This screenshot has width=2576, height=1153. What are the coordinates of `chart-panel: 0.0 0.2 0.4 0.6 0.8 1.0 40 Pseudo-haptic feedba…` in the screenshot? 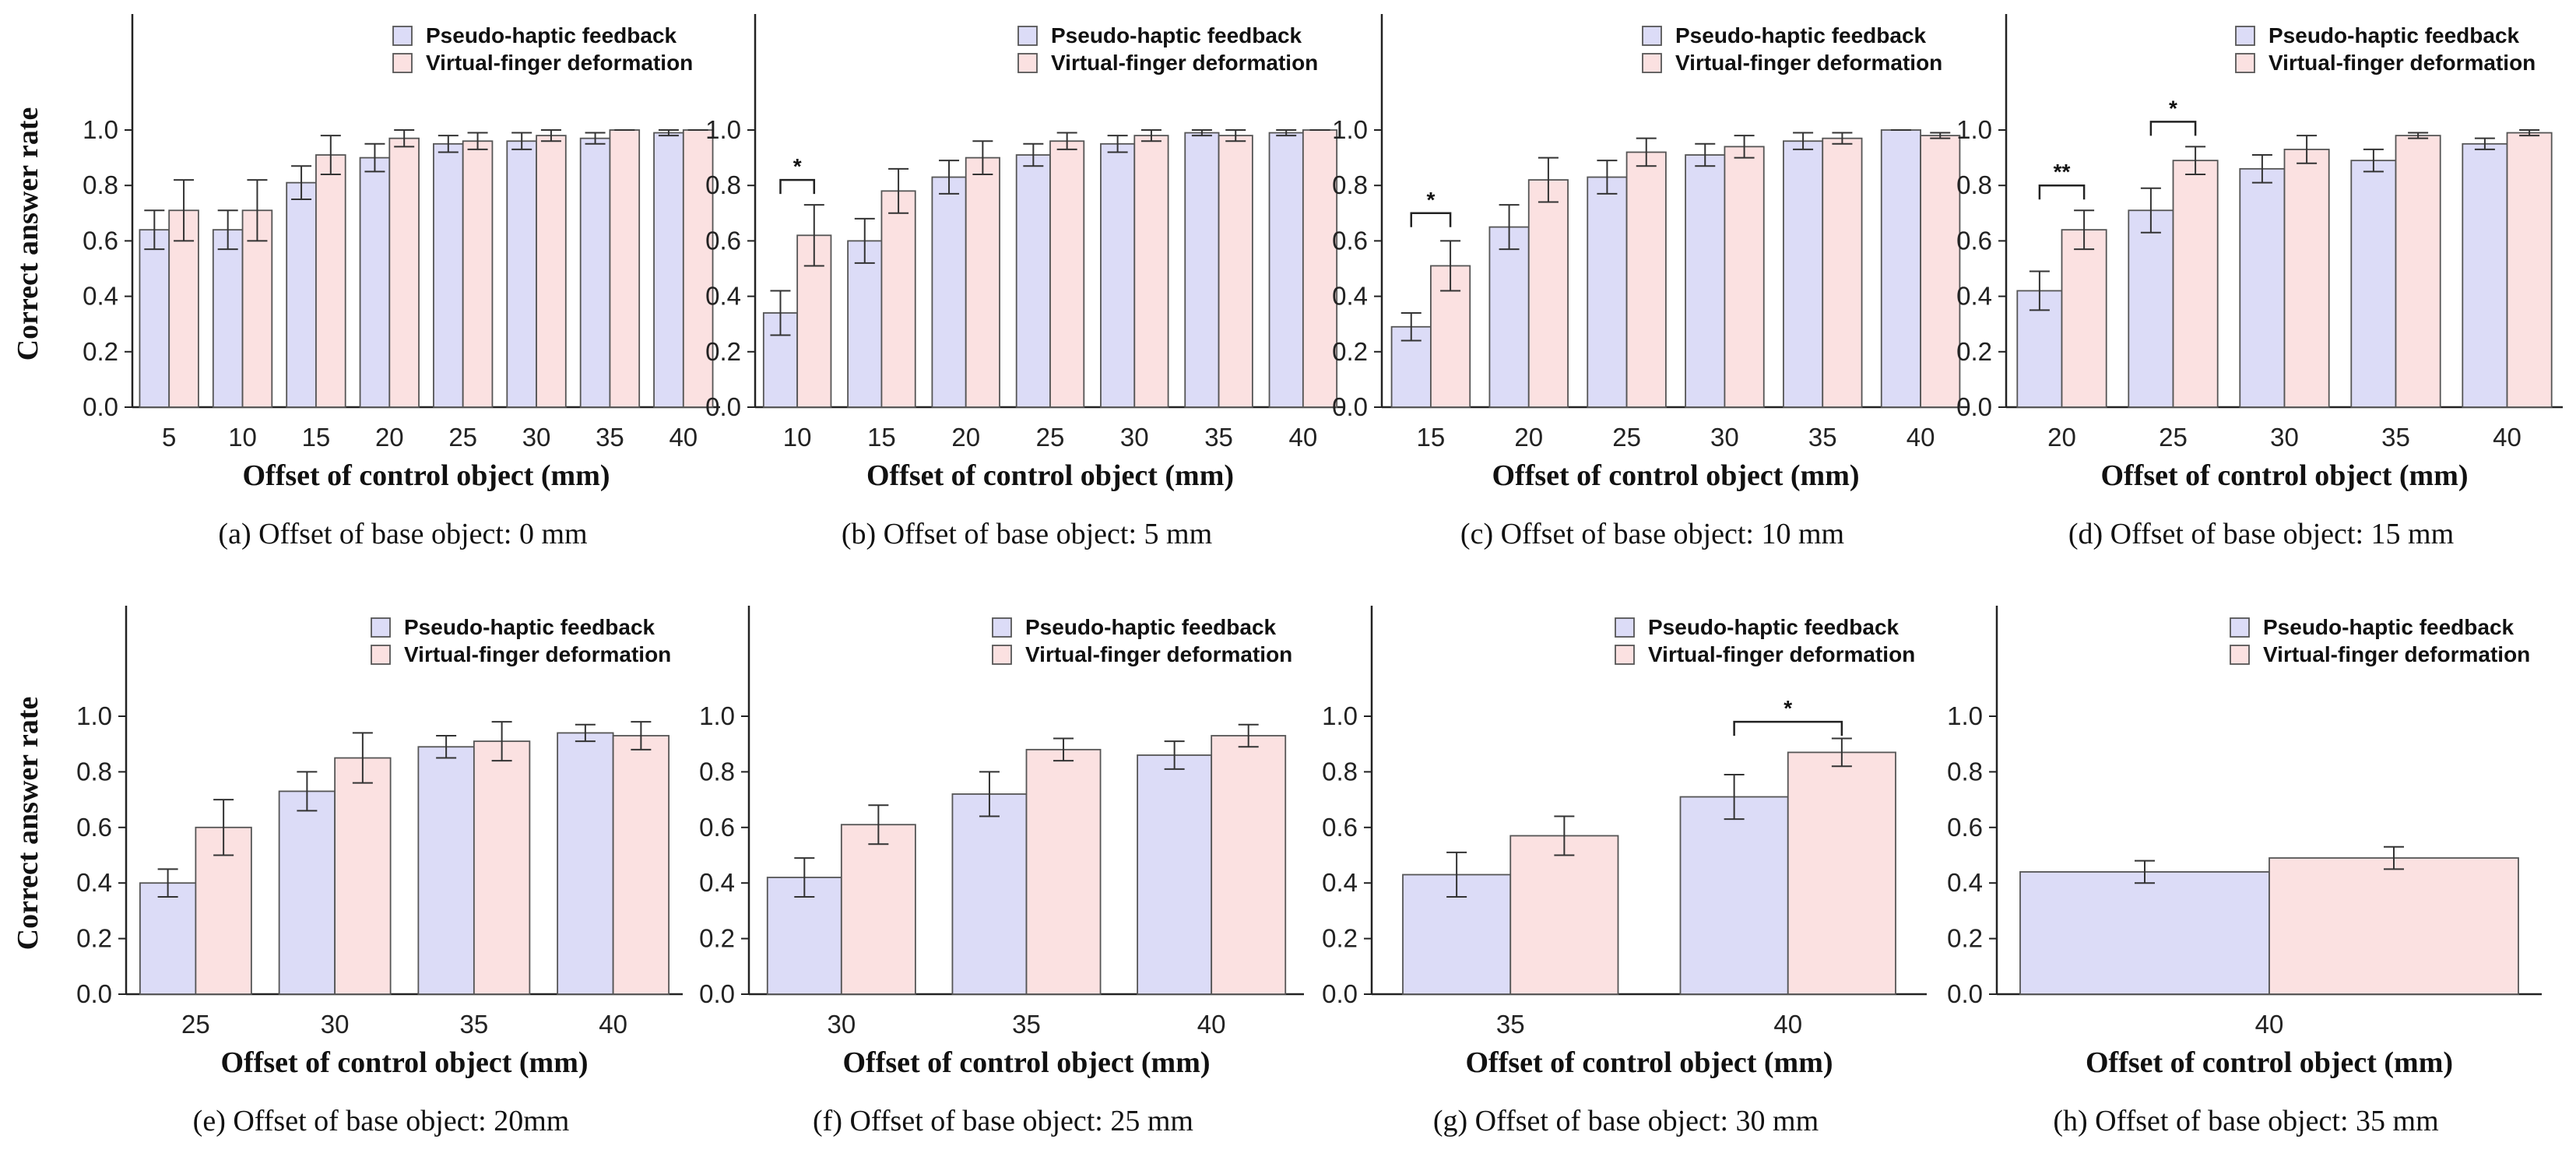 It's located at (2244, 871).